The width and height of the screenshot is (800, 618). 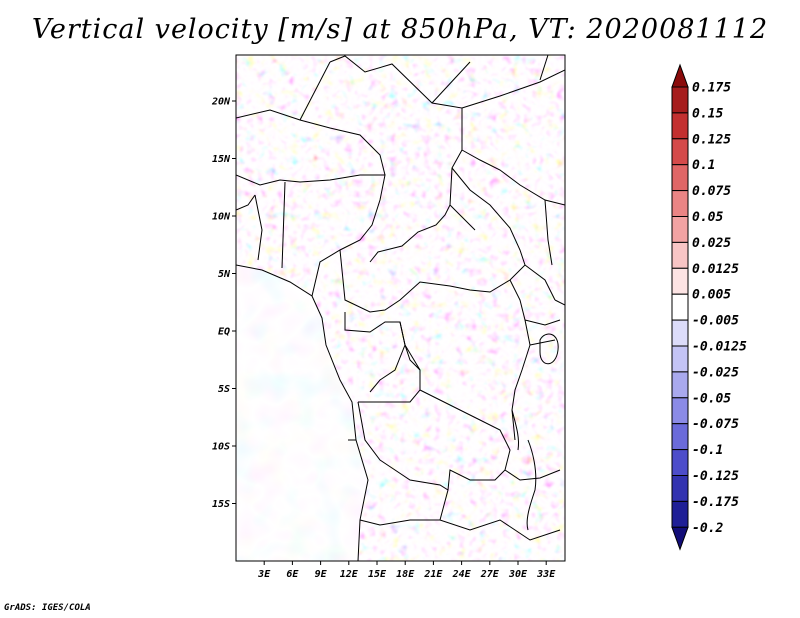 I want to click on longitude-axis: 3E 6E 9E 12E 15E 18E 21E 24E 27E 30E 33E, so click(x=406, y=570).